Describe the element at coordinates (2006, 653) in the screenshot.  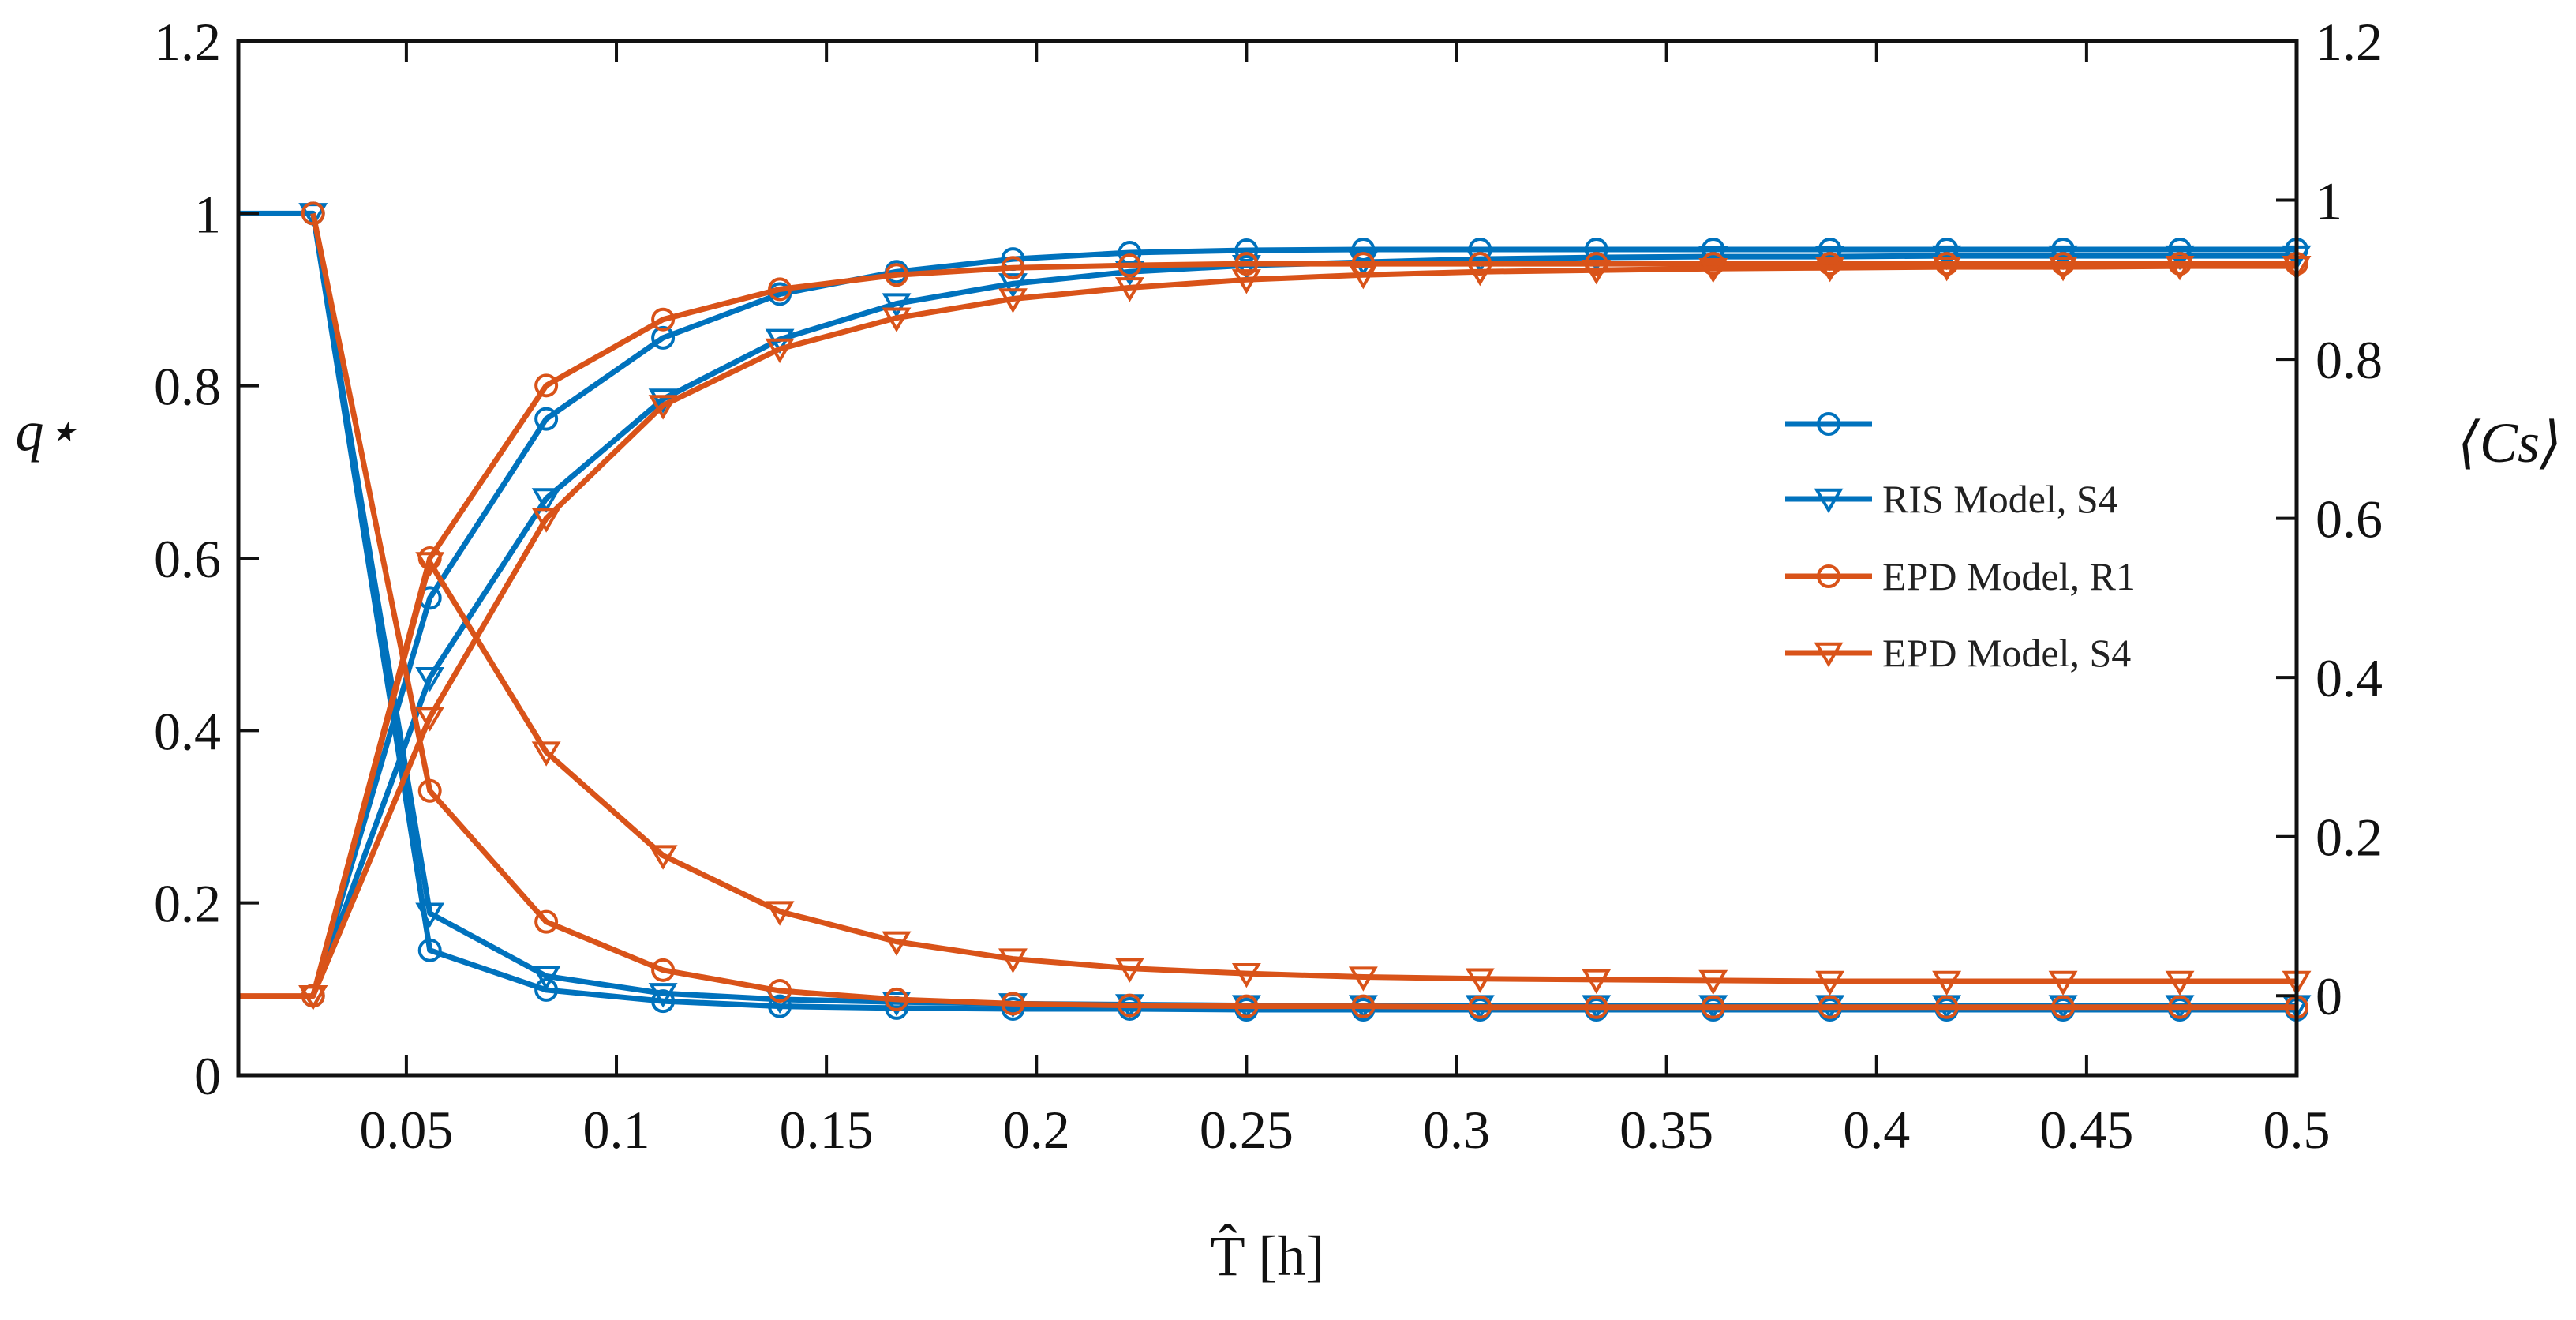
I see `legend-label: EPD Model, S4` at that location.